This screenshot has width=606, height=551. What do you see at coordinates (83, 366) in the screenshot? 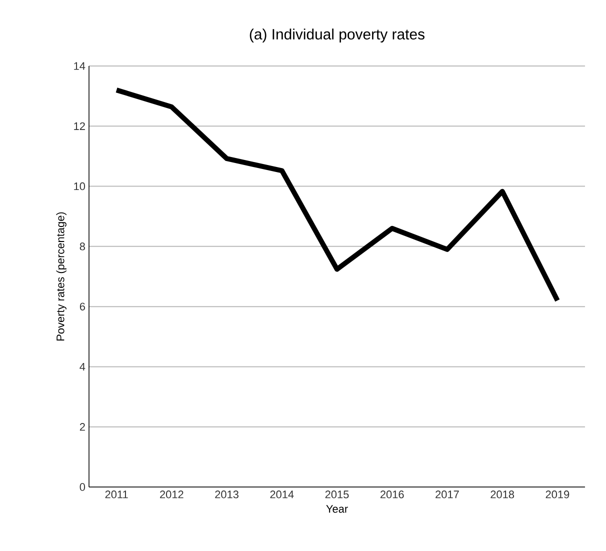
I see `y-tick-label: 4` at bounding box center [83, 366].